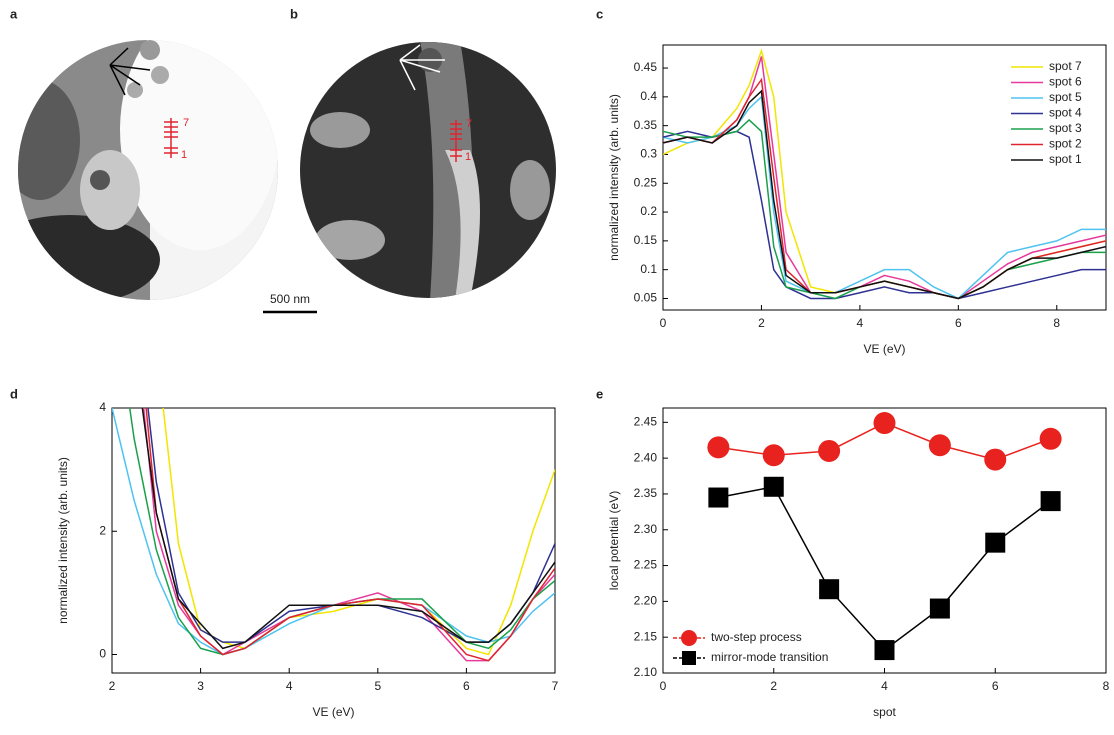  I want to click on y-tick-label: 2.40, so click(646, 457).